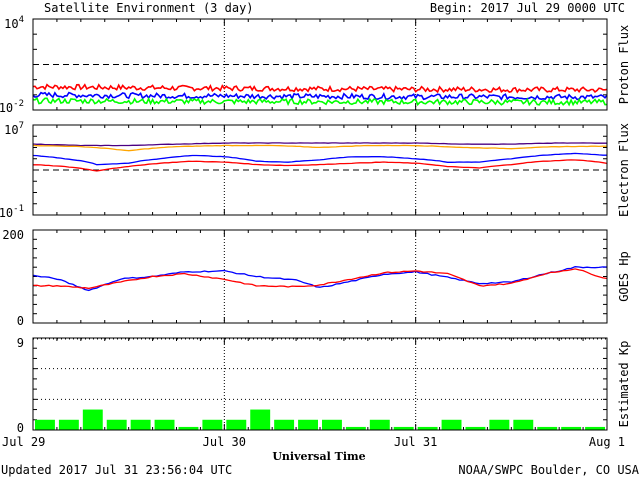 This screenshot has width=640, height=480. I want to click on y-tick-label: 10⁻¹, so click(12, 212).